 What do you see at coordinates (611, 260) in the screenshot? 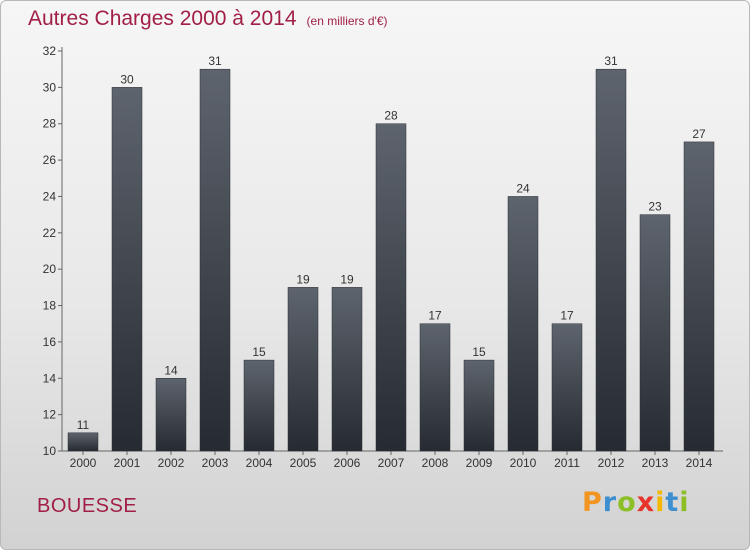
I see `bar-2012` at bounding box center [611, 260].